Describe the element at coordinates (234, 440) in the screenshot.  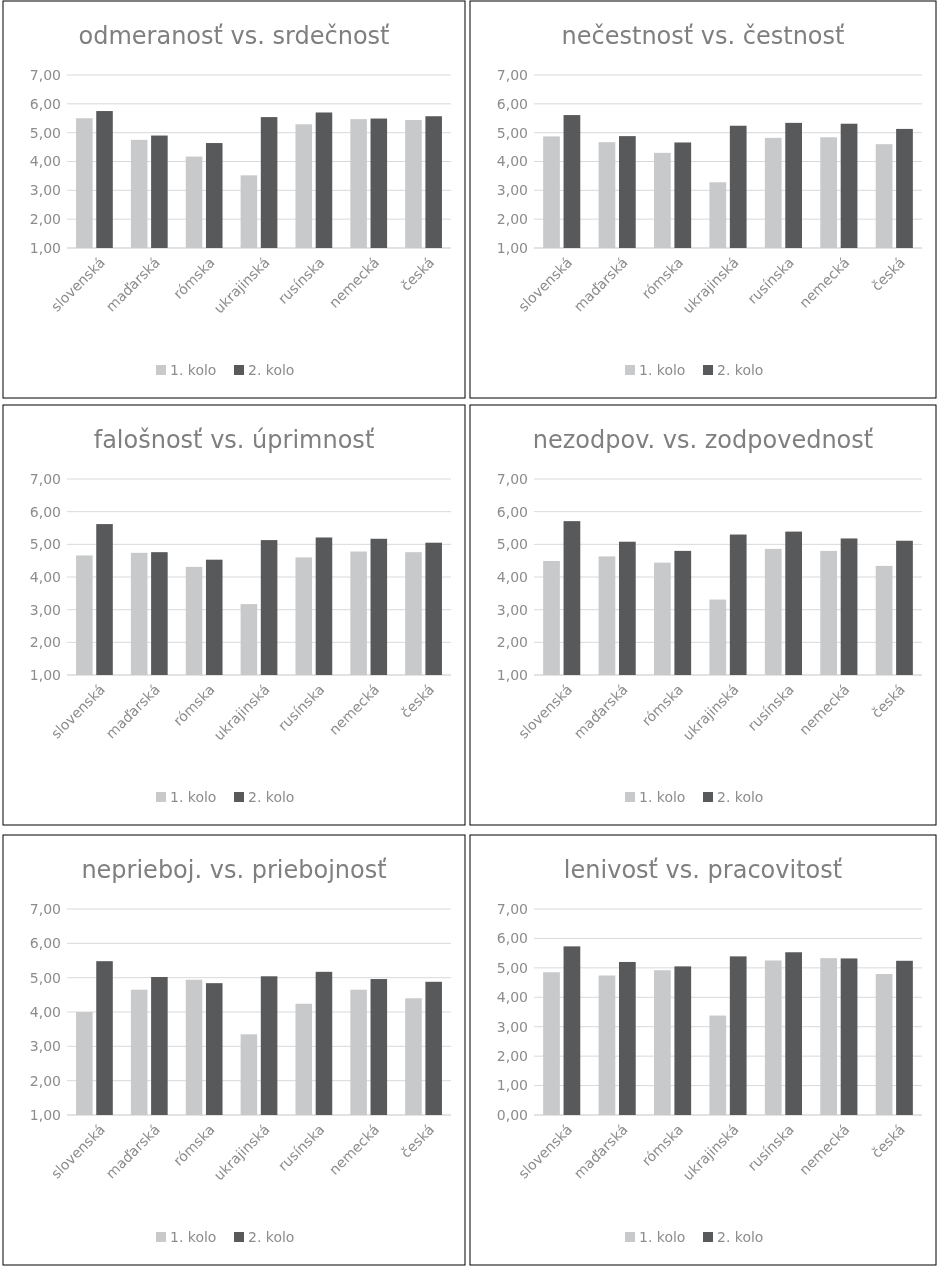
I see `chart-title: falošnosť vs. úprimnosť` at that location.